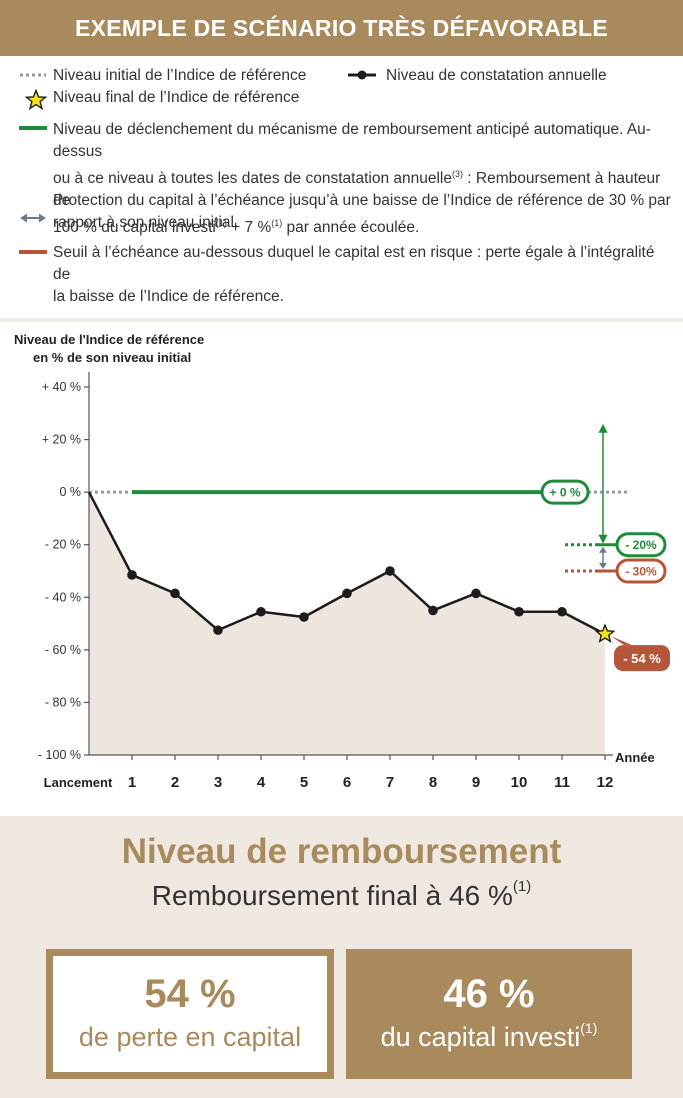 Image resolution: width=683 pixels, height=1098 pixels. What do you see at coordinates (63, 702) in the screenshot?
I see `y-tick-label: - 80 %` at bounding box center [63, 702].